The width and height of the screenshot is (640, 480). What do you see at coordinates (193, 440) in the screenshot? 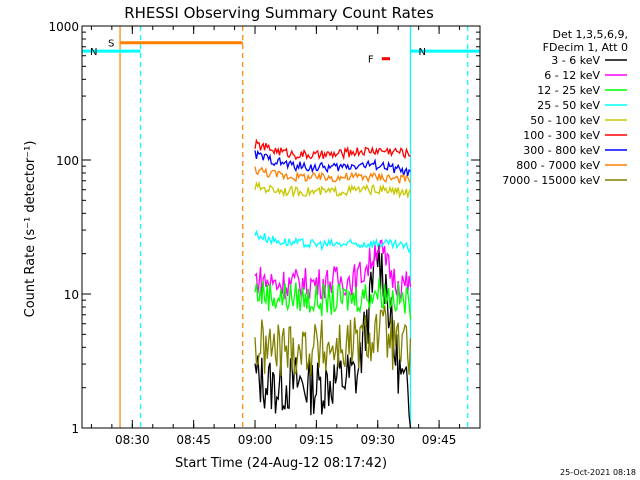
I see `x-tick-label: 08:45` at bounding box center [193, 440].